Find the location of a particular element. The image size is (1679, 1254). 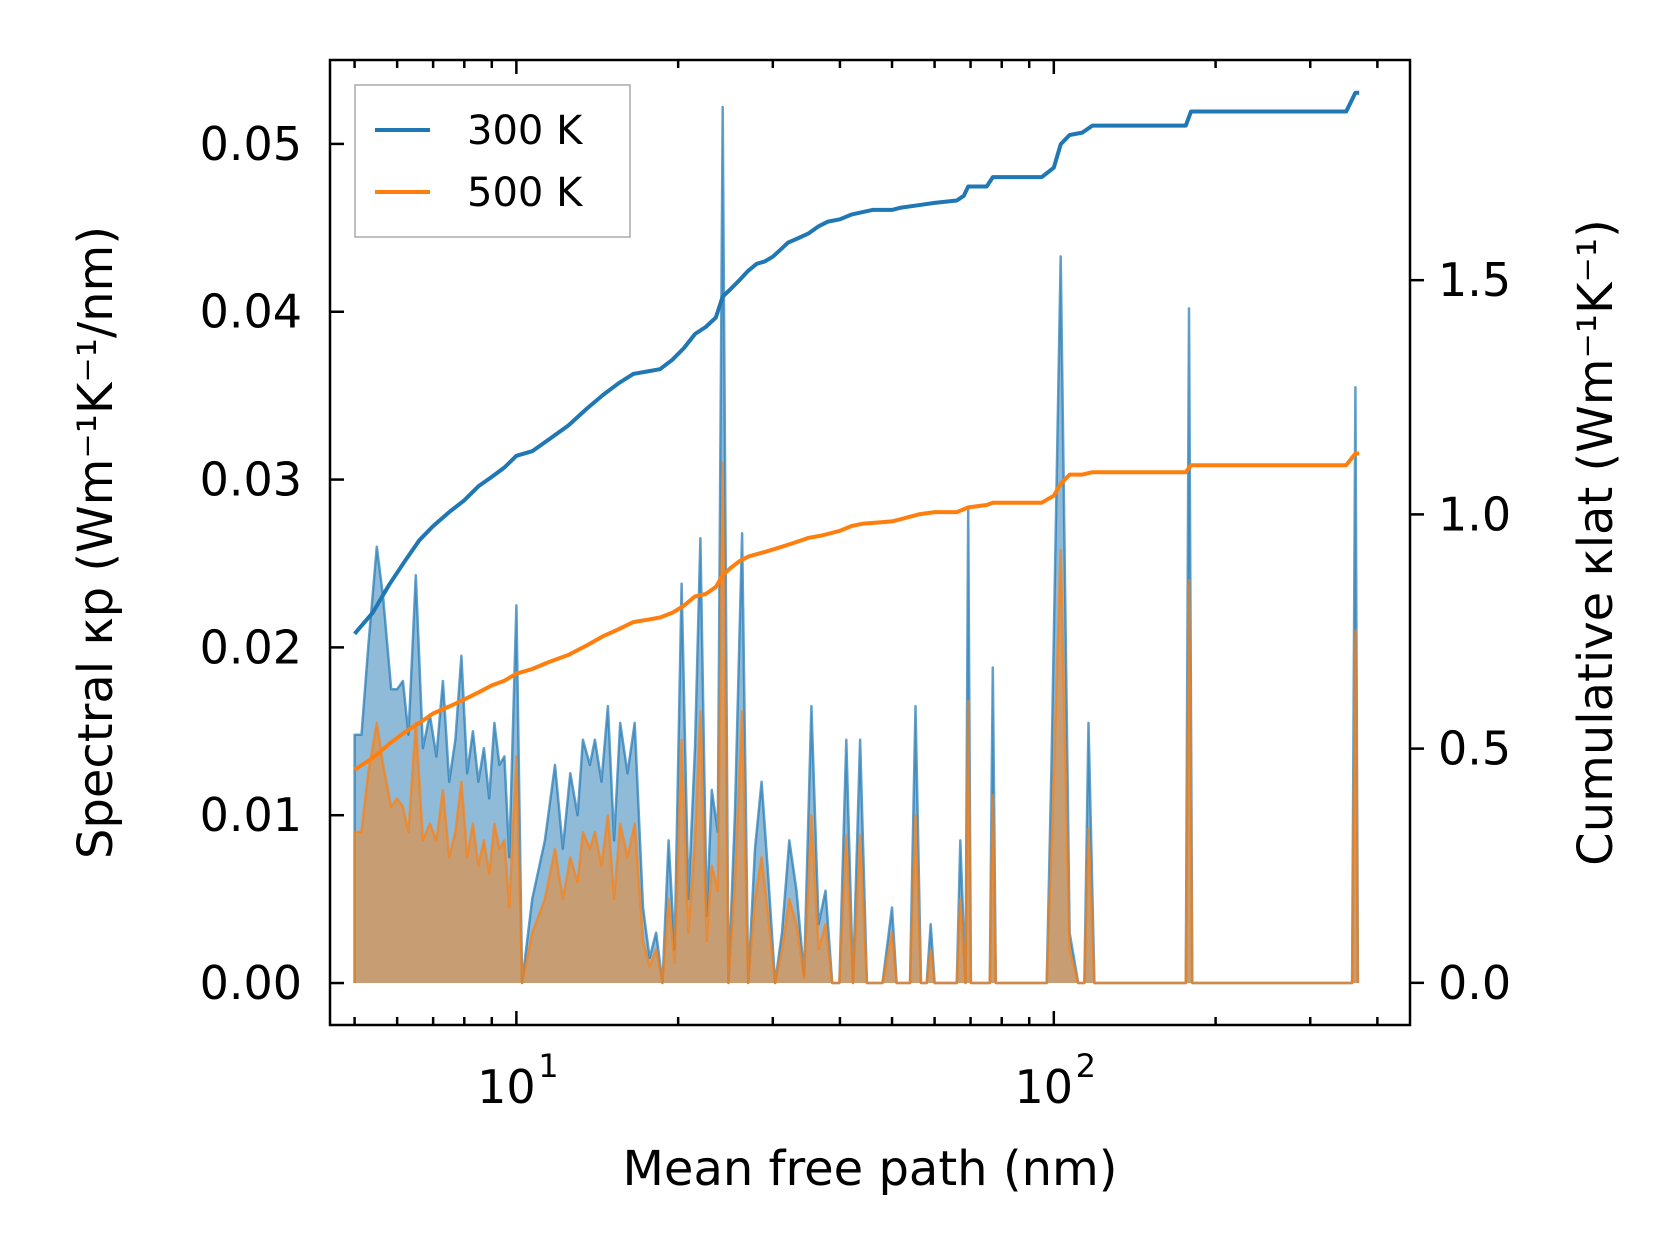

right-y-tick-label: 1.0 is located at coordinates (1474, 514).